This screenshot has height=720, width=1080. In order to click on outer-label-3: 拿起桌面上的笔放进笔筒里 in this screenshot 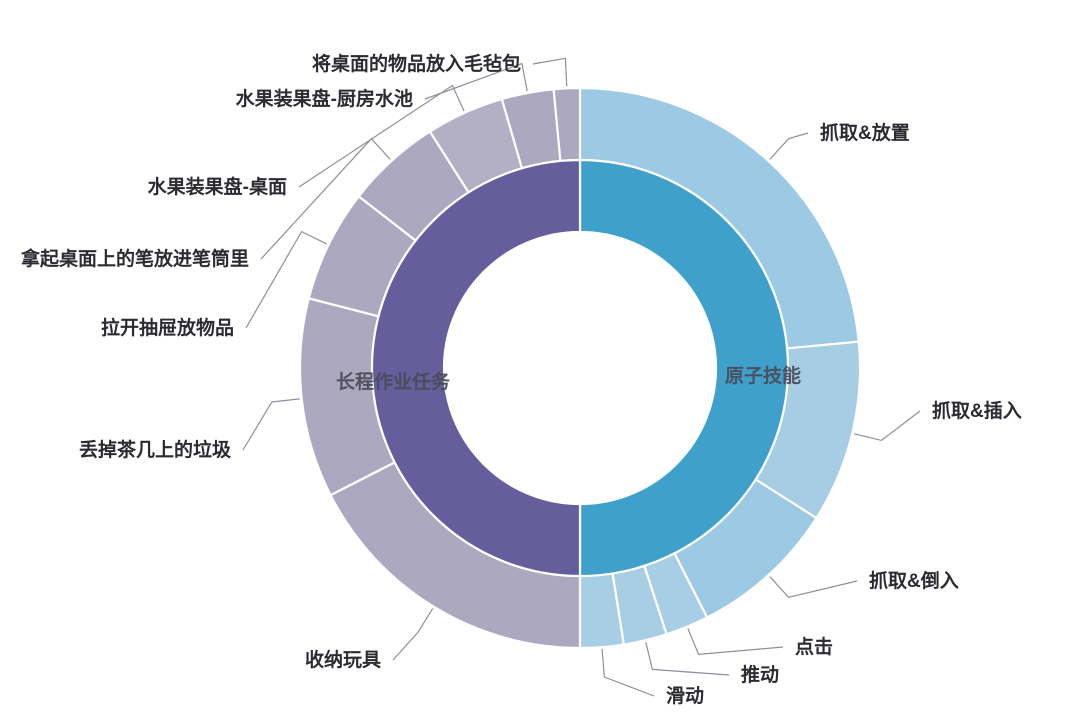, I will do `click(134, 258)`.